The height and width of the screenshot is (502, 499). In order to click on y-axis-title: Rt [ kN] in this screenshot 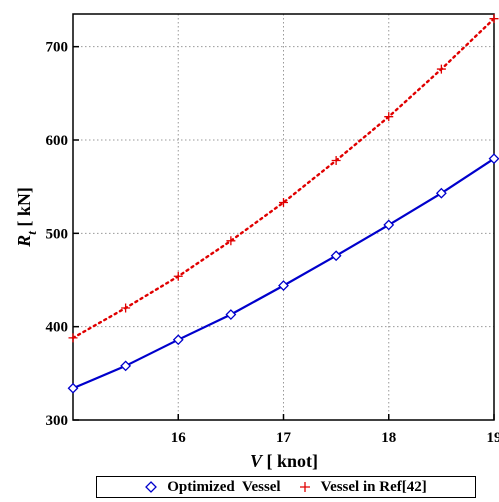, I will do `click(26, 217)`.